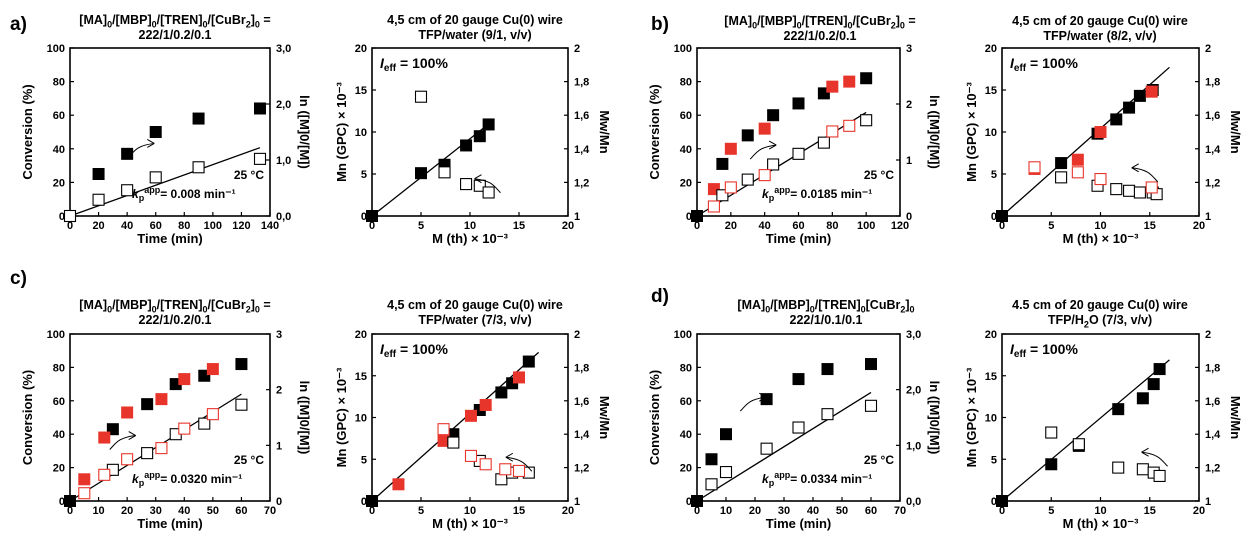 The image size is (1249, 540). Describe the element at coordinates (581, 83) in the screenshot. I see `y2-tick-label: 1,8` at that location.